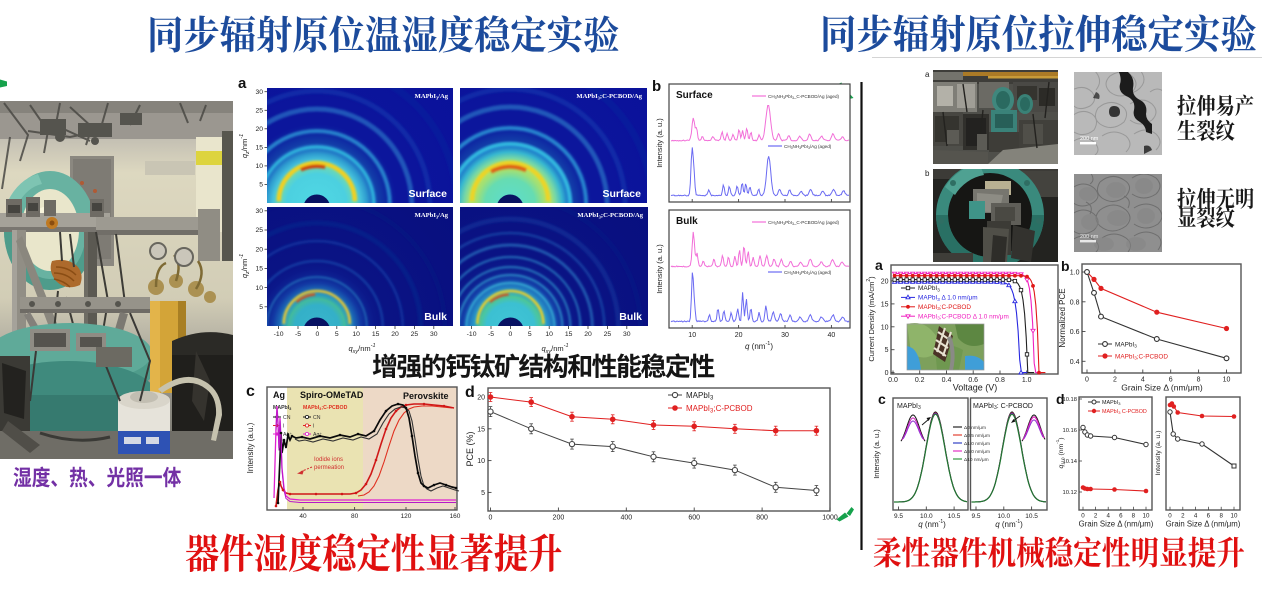 This screenshot has height=597, width=1271. What do you see at coordinates (455, 516) in the screenshot?
I see `svg-text: 160` at bounding box center [455, 516].